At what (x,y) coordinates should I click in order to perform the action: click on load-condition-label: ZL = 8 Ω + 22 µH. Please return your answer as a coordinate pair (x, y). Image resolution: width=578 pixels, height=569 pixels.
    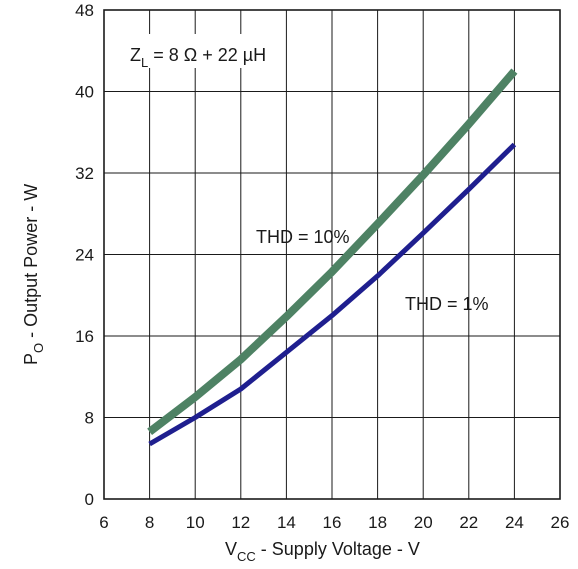
    Looking at the image, I should click on (198, 57).